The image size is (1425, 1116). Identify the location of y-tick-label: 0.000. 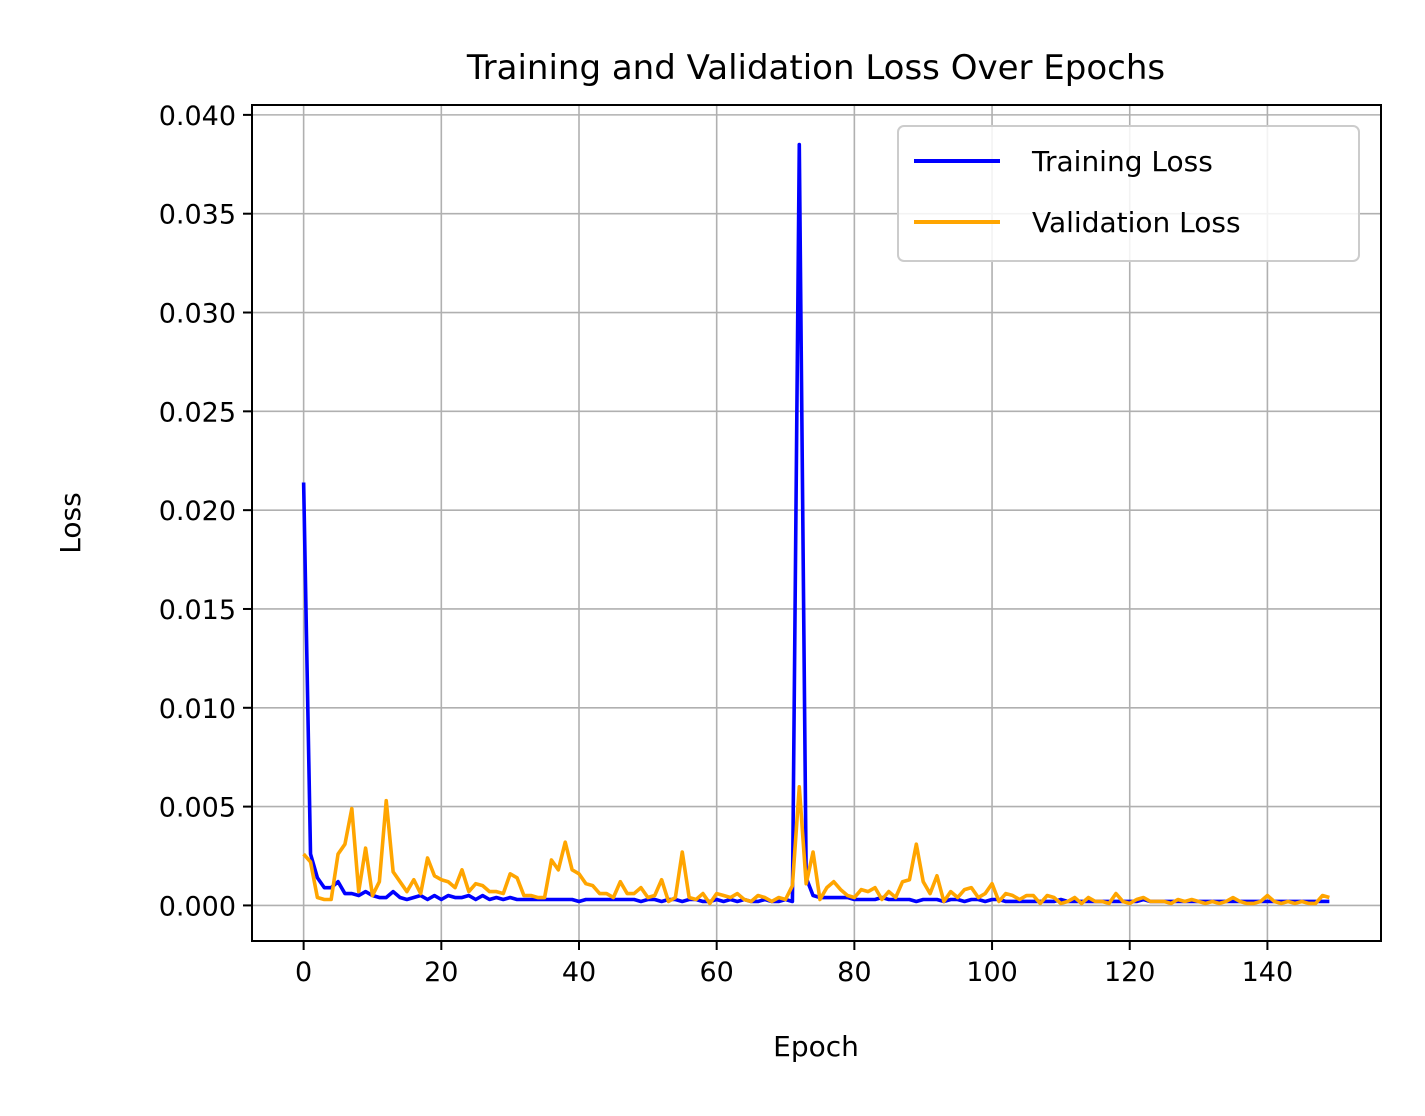
(197, 906).